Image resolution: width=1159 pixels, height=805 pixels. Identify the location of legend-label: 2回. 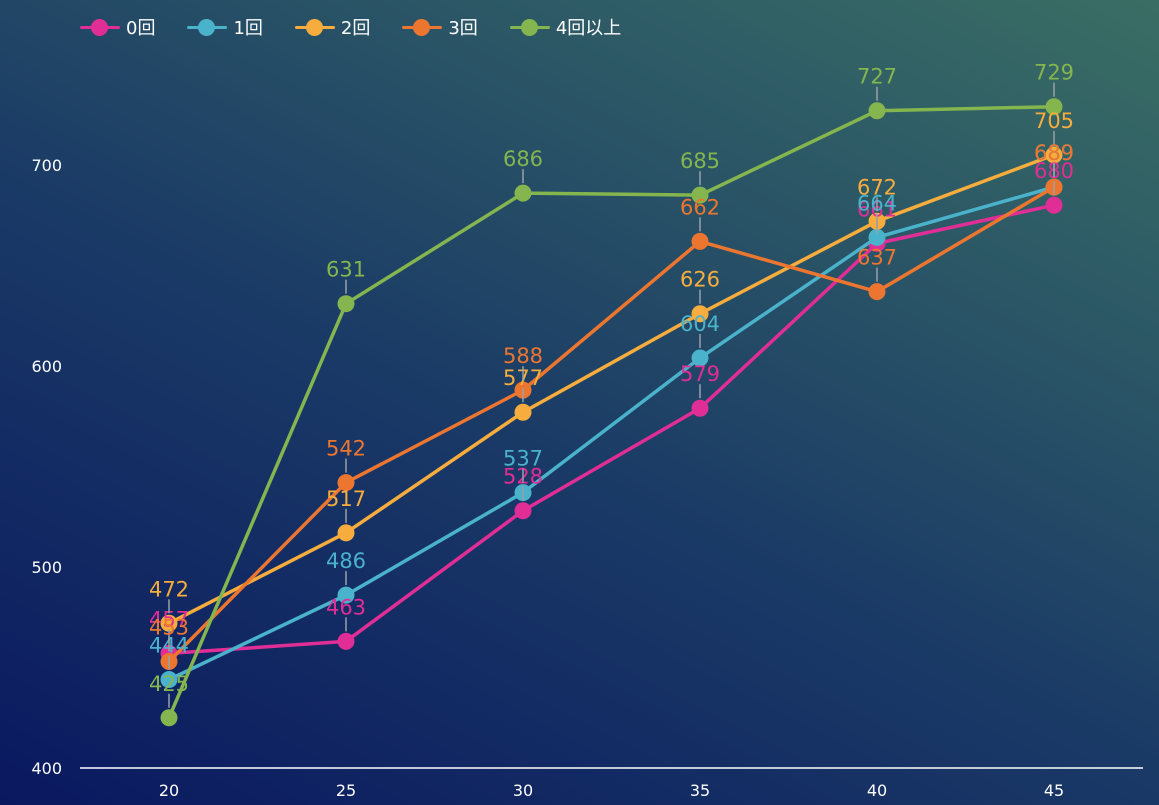
(355, 28).